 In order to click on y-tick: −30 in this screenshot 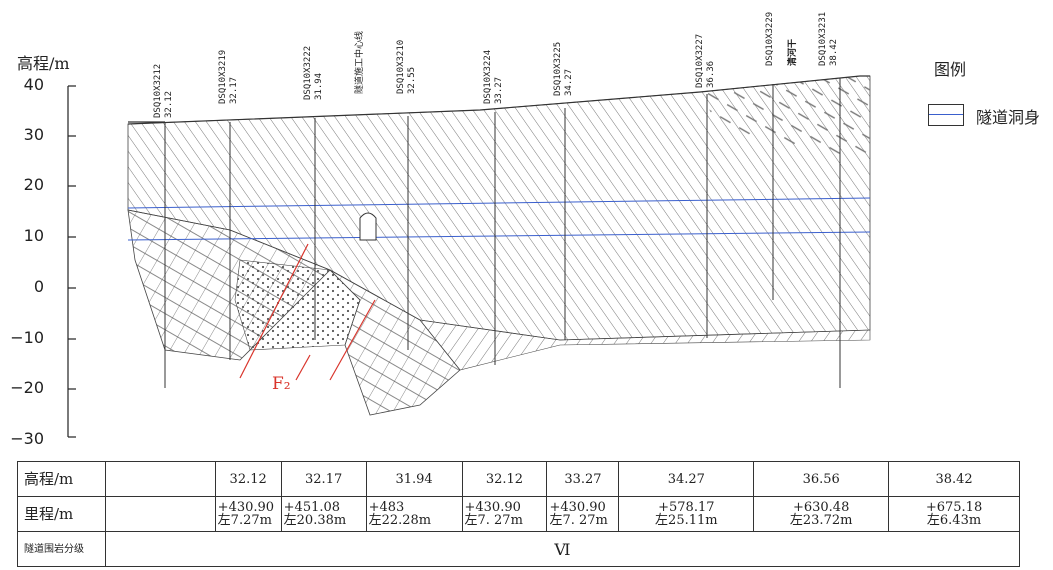, I will do `click(27, 438)`.